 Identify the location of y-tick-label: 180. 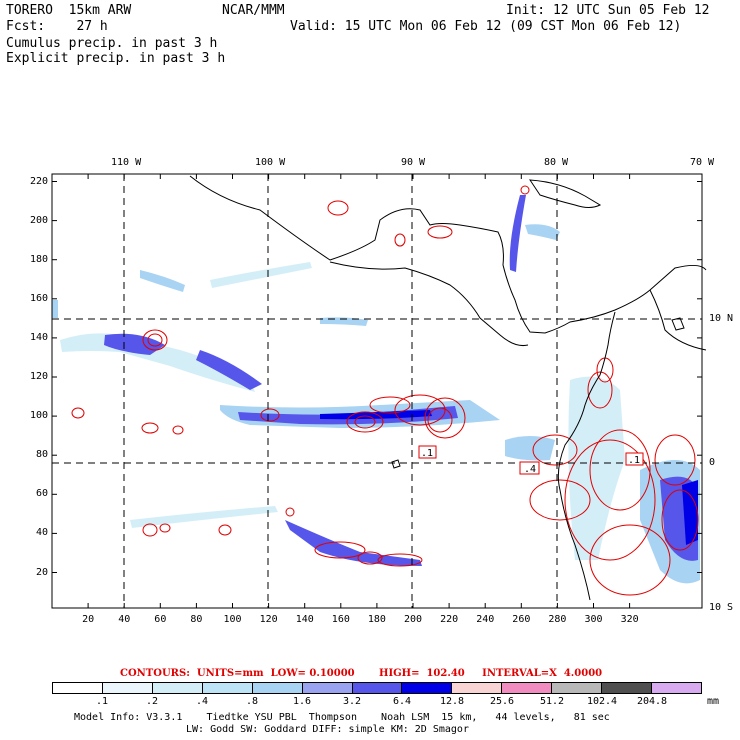
(39, 259).